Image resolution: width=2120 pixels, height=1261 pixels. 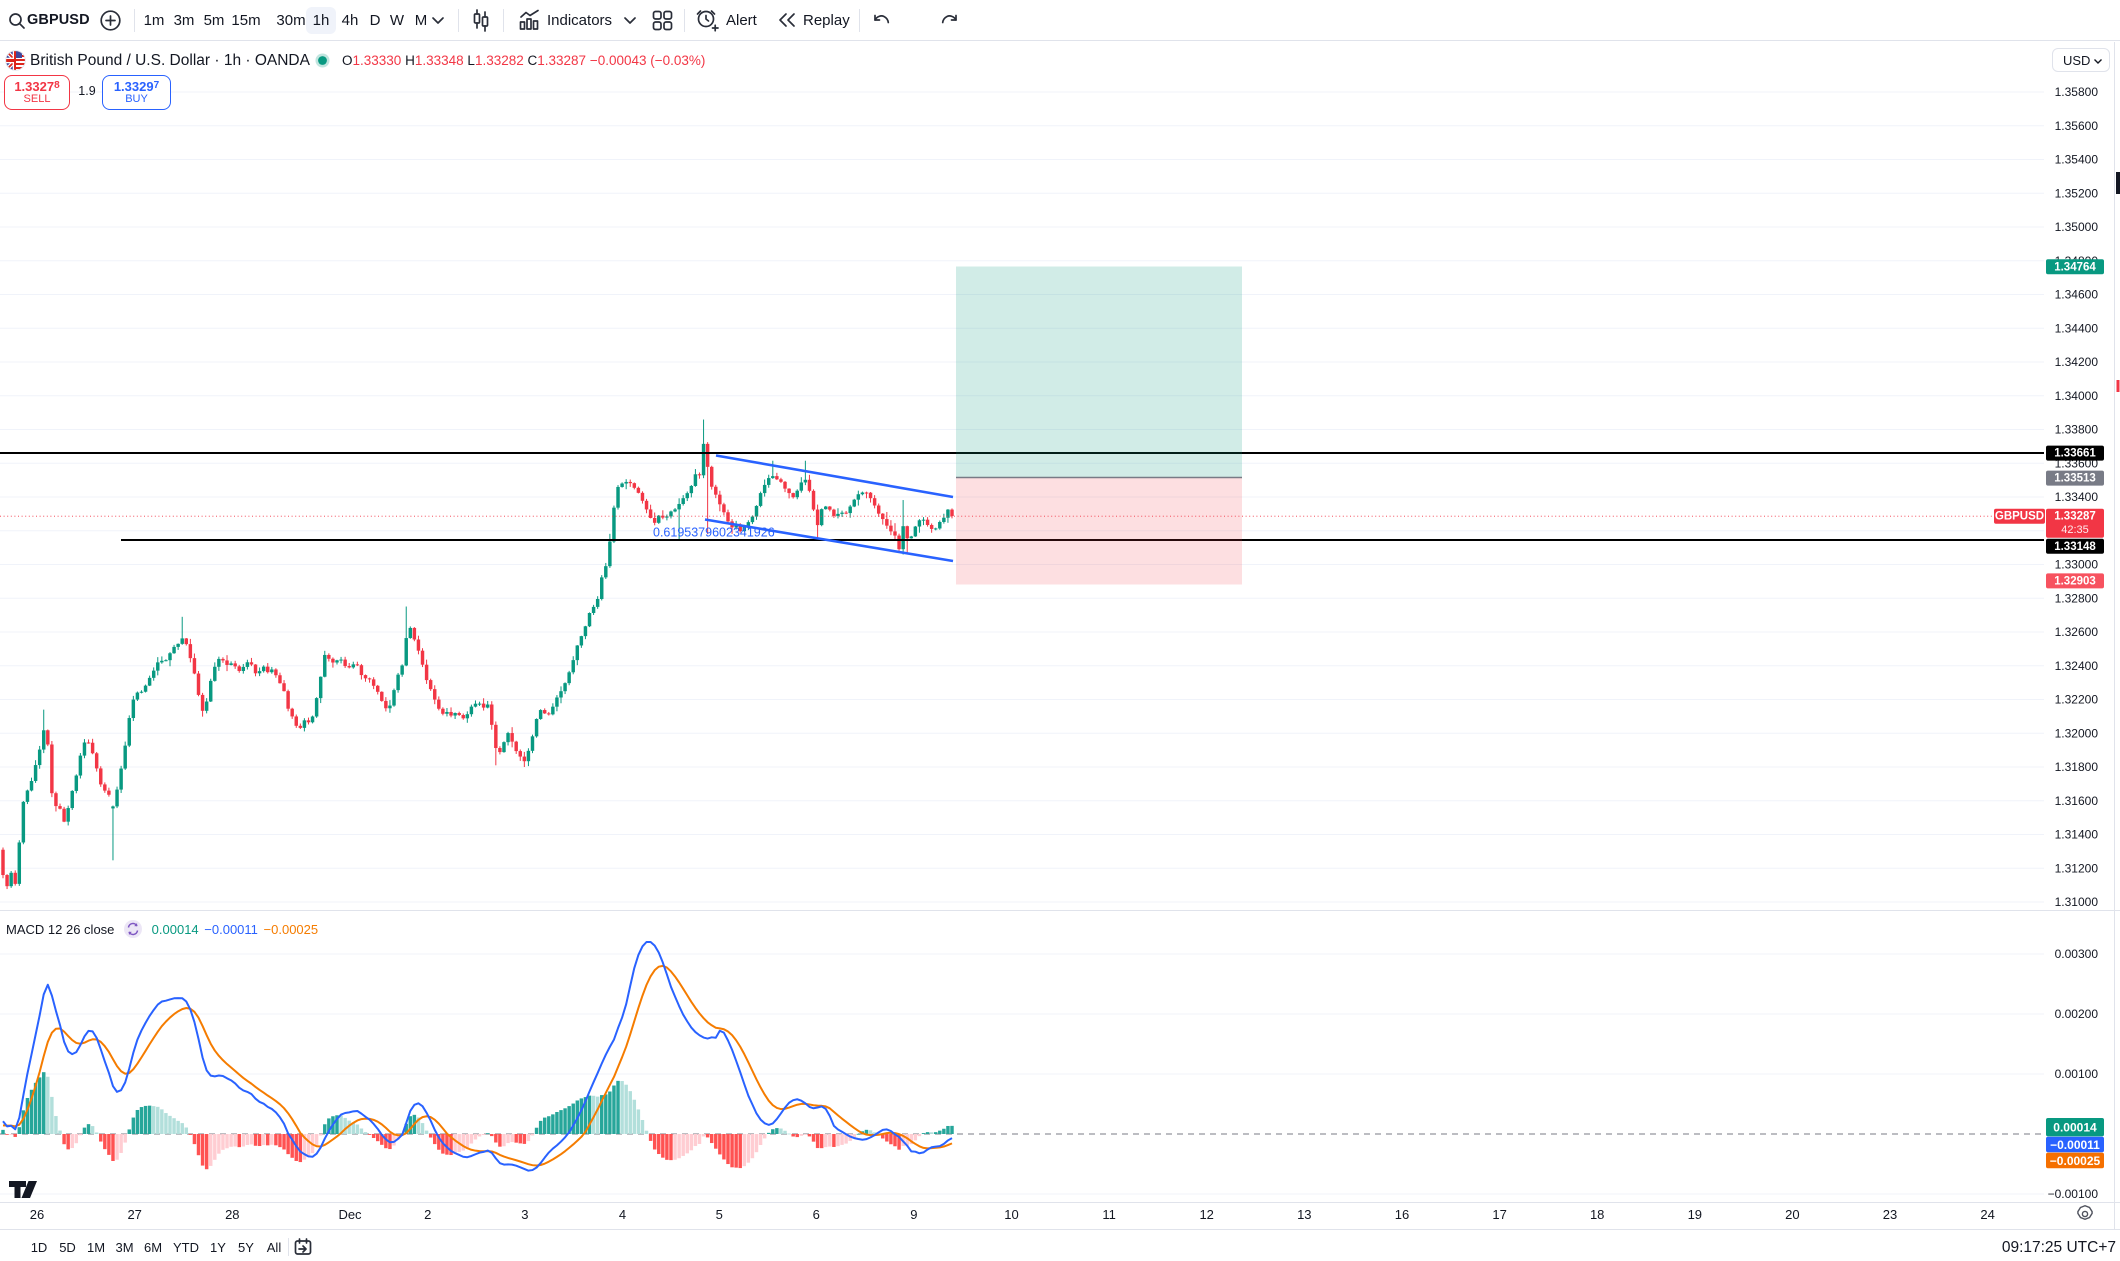 I want to click on svg-text: 1.34600, so click(x=2077, y=295).